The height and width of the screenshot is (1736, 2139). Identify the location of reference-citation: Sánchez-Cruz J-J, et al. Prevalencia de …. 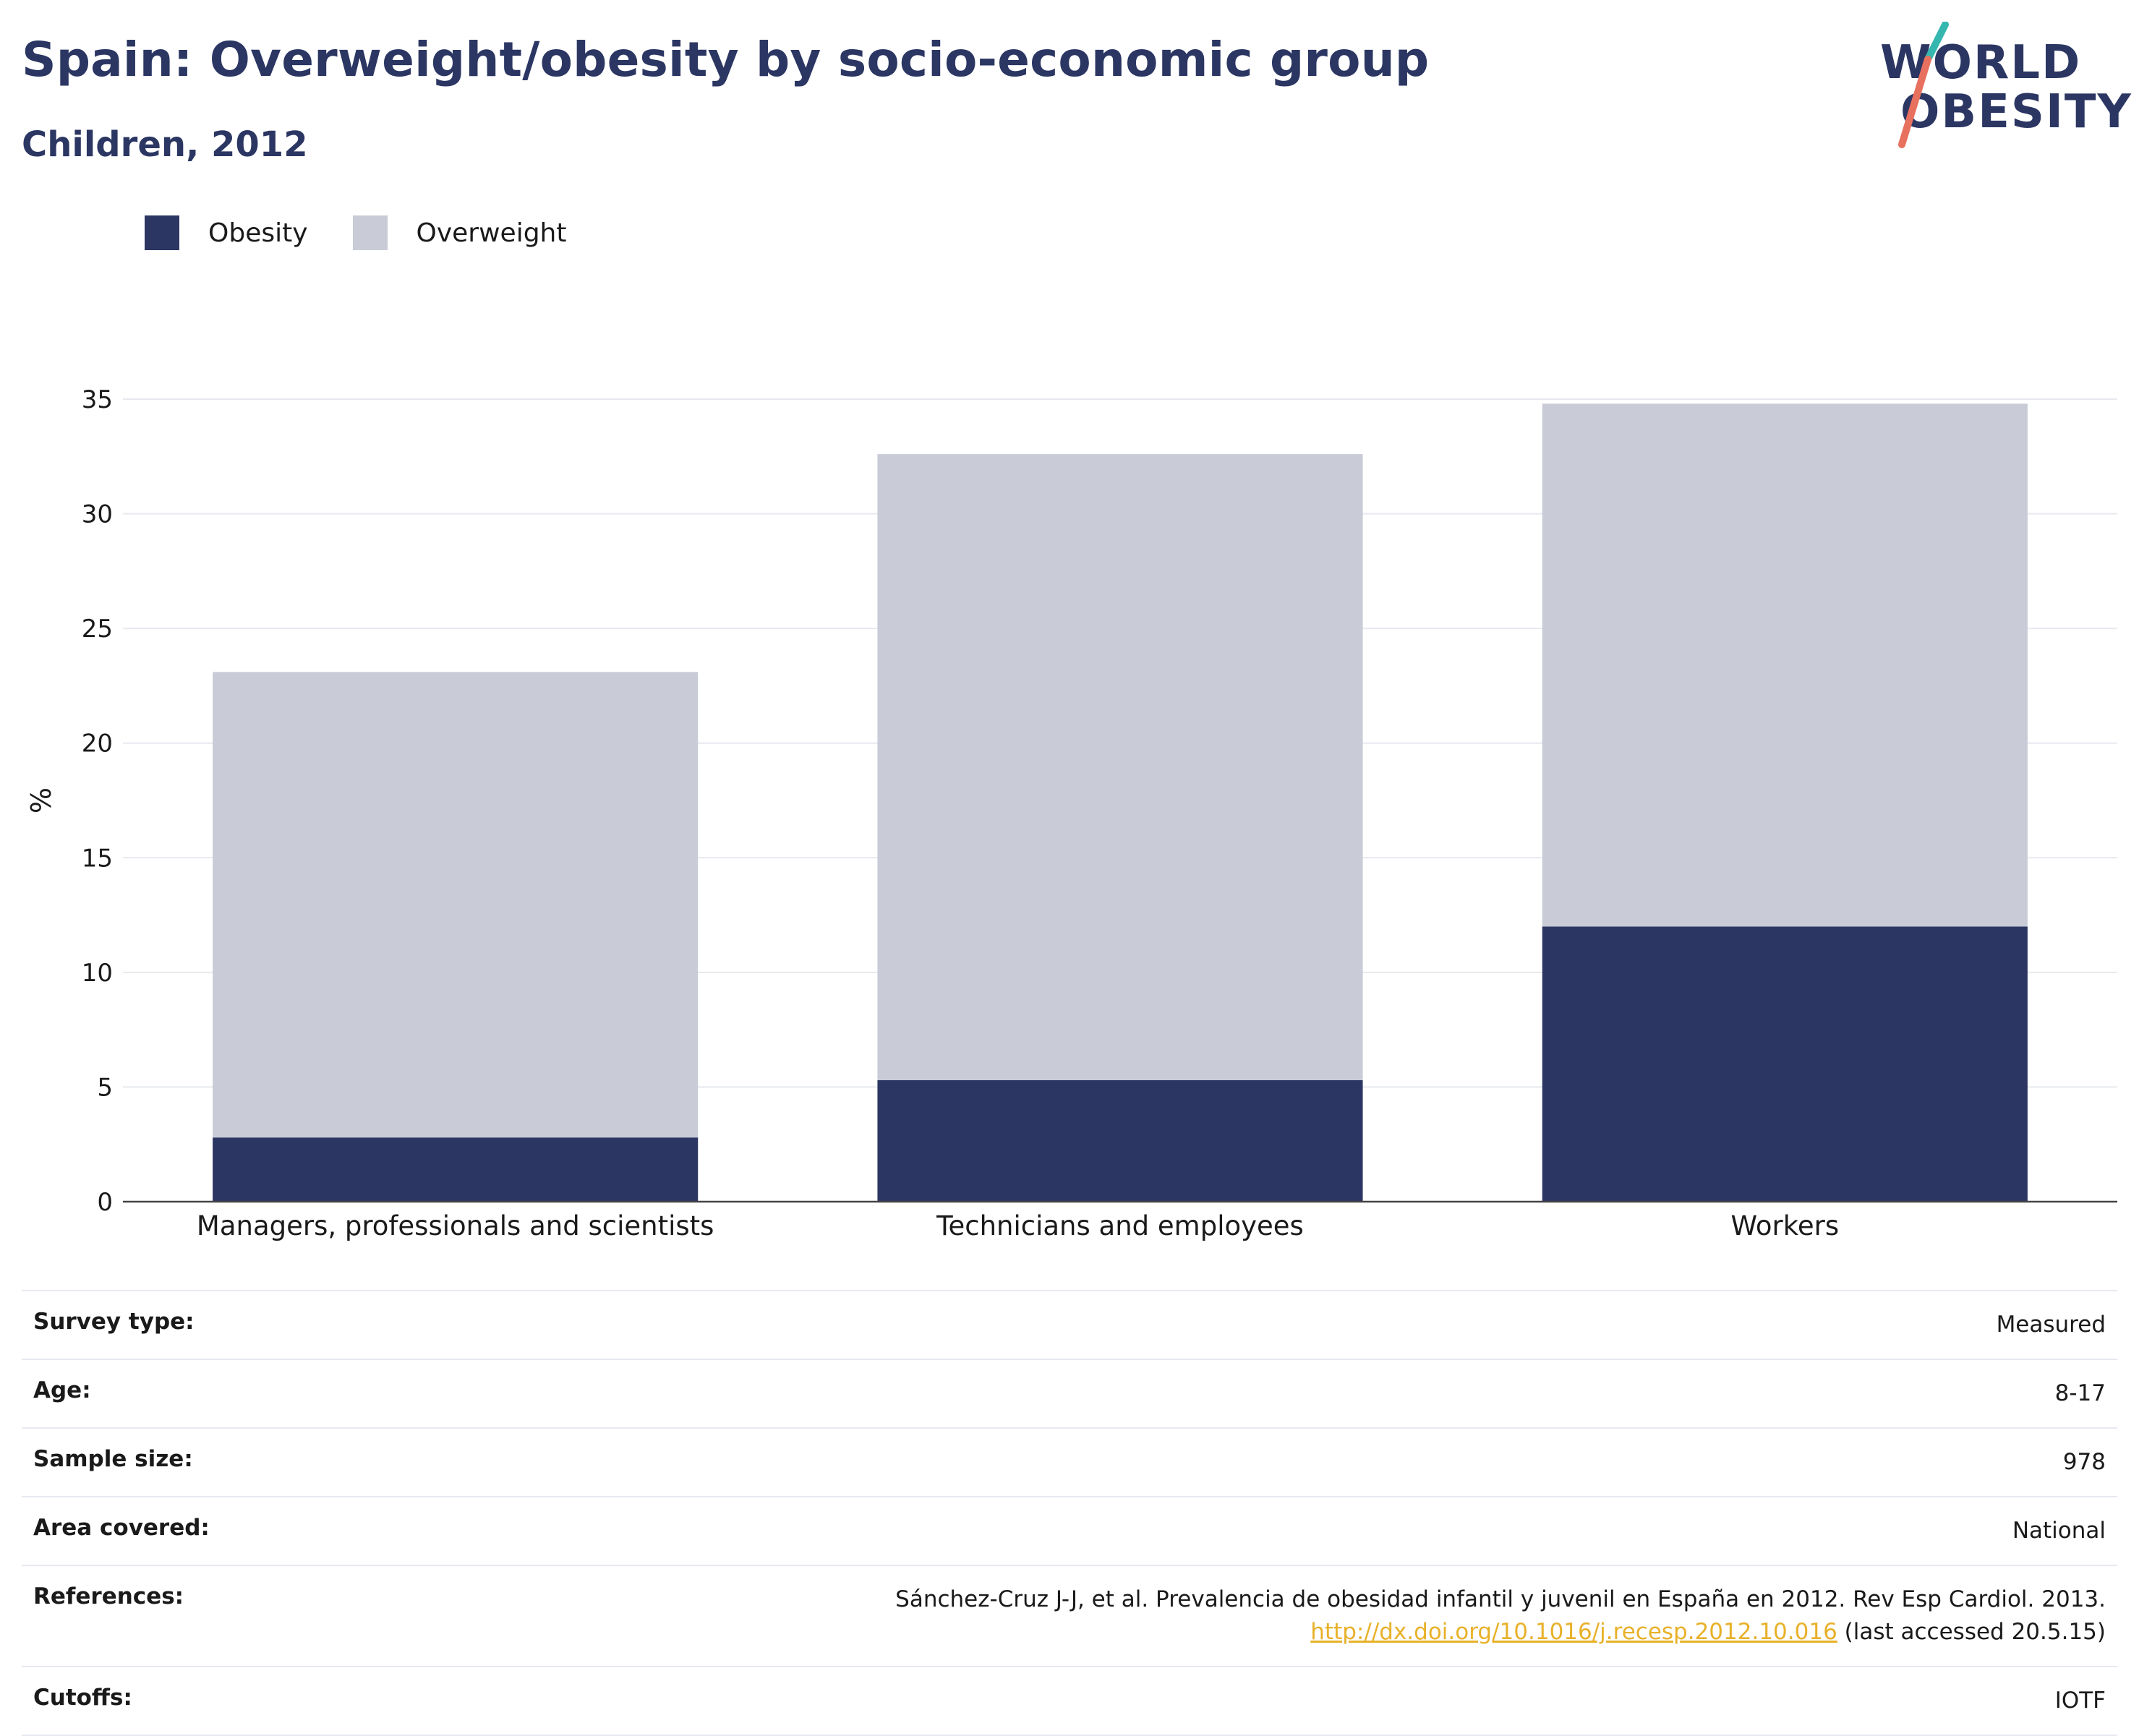
(1500, 1599).